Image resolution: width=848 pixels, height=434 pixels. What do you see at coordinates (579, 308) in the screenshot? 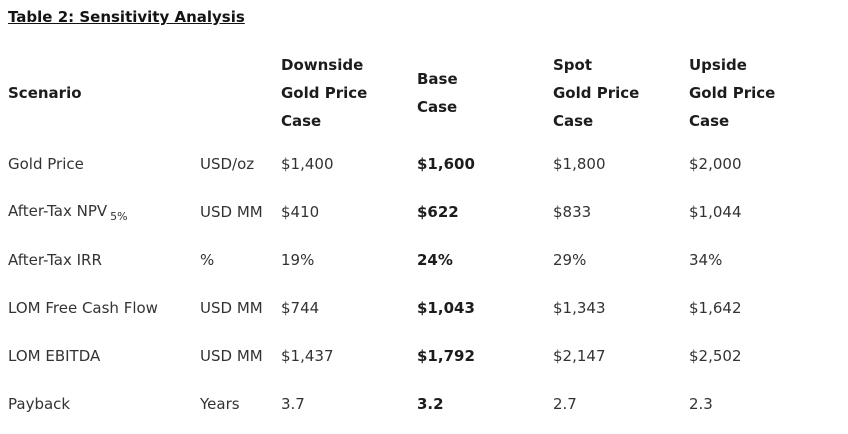
I see `spot-value: $1,343` at bounding box center [579, 308].